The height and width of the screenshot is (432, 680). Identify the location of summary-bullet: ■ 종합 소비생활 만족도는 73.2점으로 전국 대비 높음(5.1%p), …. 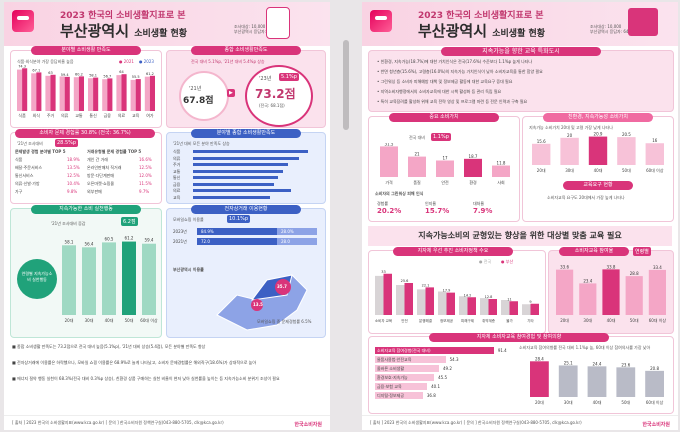
(109, 346).